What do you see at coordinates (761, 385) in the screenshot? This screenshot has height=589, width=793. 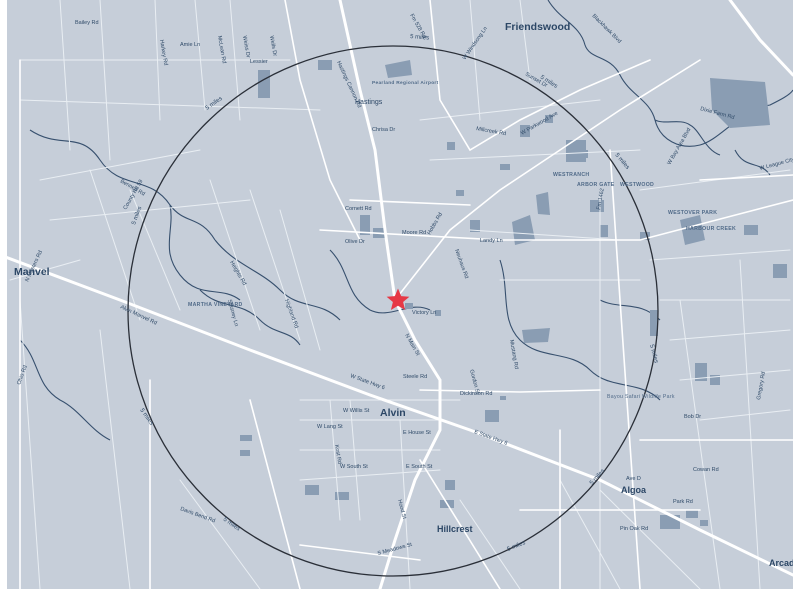 I see `street-label: Gregory Rd` at bounding box center [761, 385].